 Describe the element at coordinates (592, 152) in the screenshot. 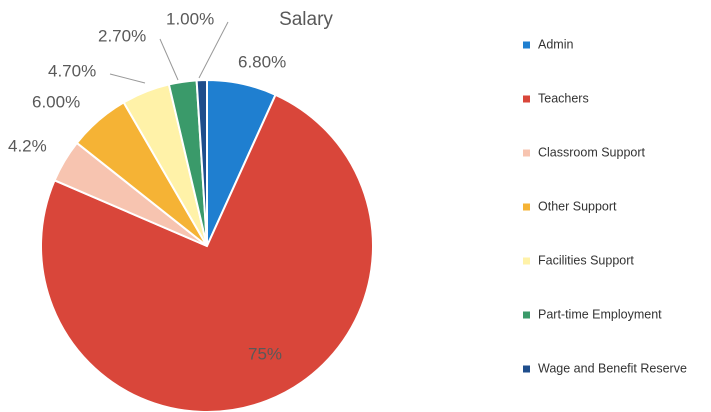

I see `legend-label: Classroom Support` at that location.